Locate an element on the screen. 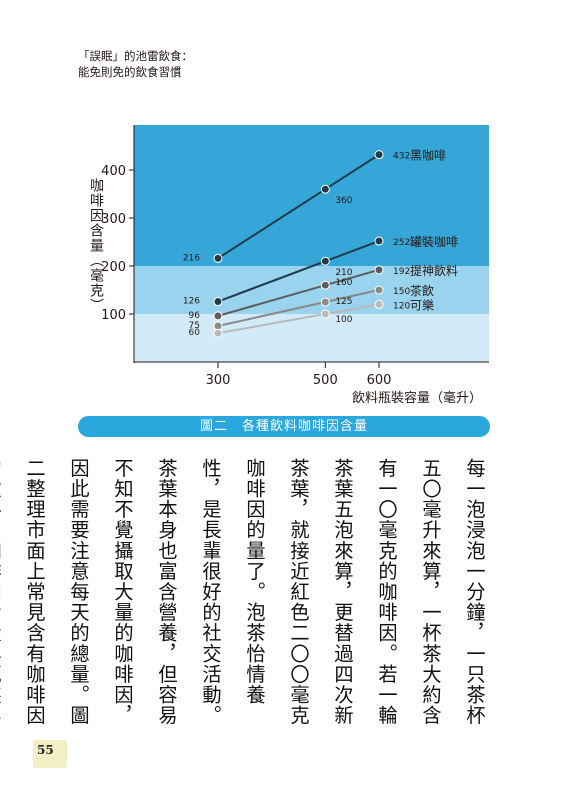 This screenshot has height=800, width=572. running-header: 「誤眠」的池雷飲食： 能免則免的飲食習慣 is located at coordinates (135, 64).